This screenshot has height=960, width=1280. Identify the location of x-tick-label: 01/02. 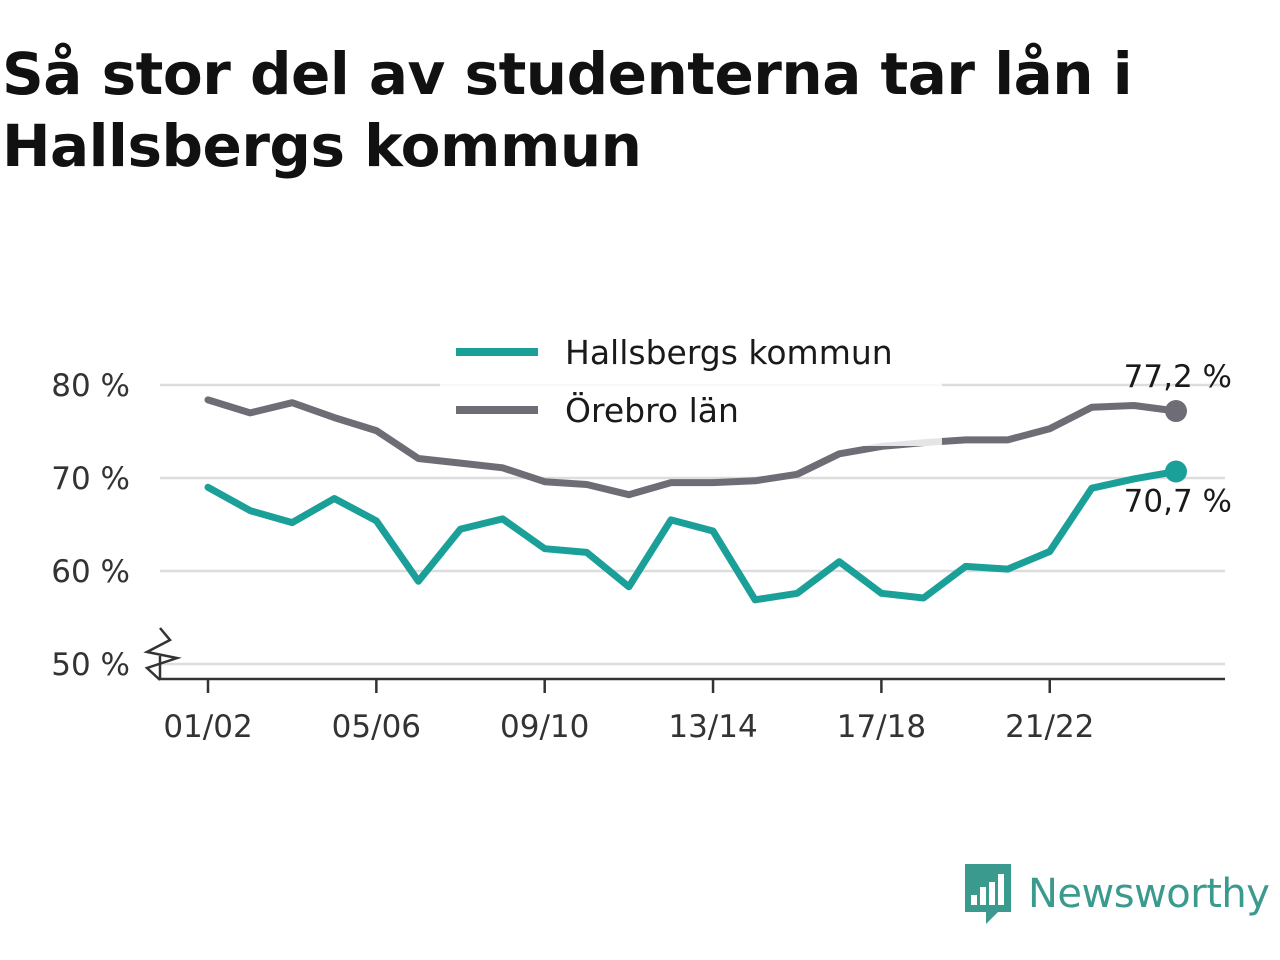
(207, 727).